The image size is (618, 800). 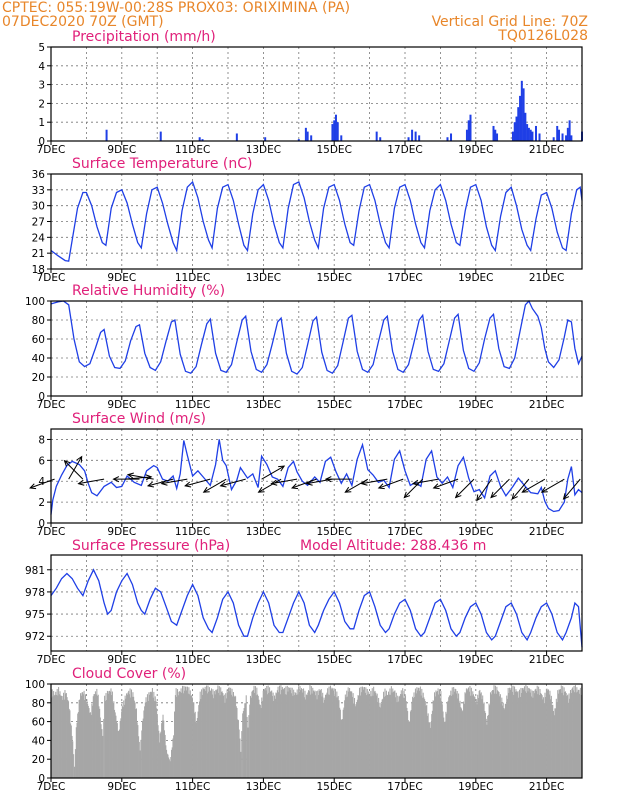 I want to click on pressure-plot-area, so click(x=316, y=603).